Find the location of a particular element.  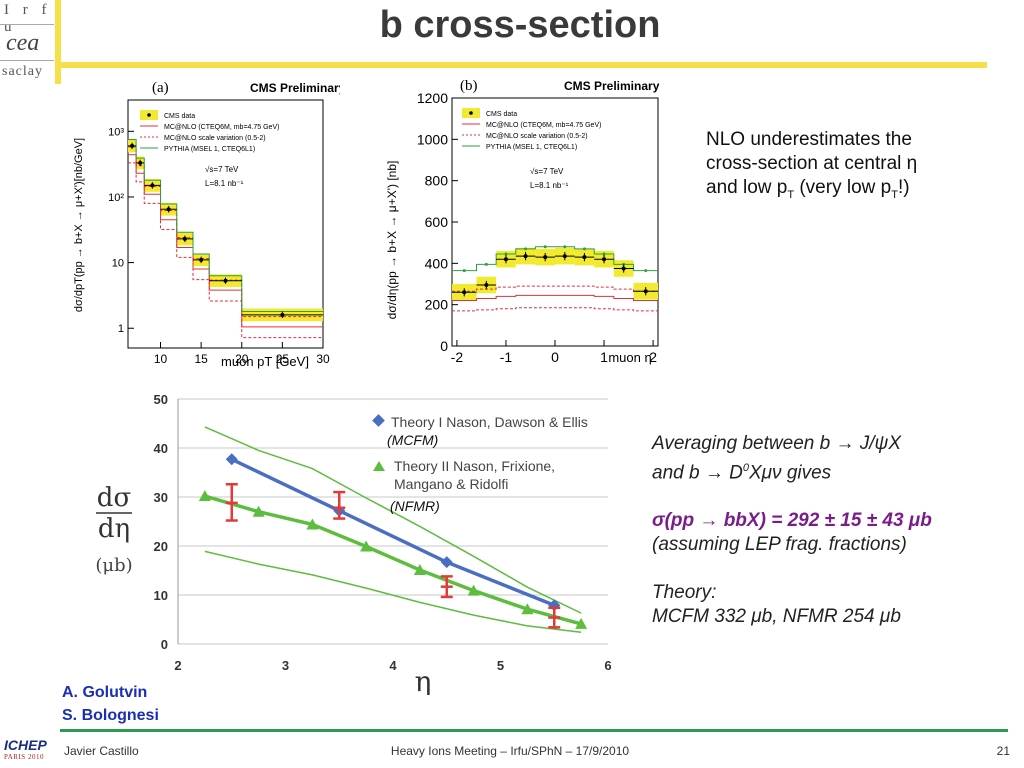

nlo-note-line: NLO underestimates the is located at coordinates (809, 139).